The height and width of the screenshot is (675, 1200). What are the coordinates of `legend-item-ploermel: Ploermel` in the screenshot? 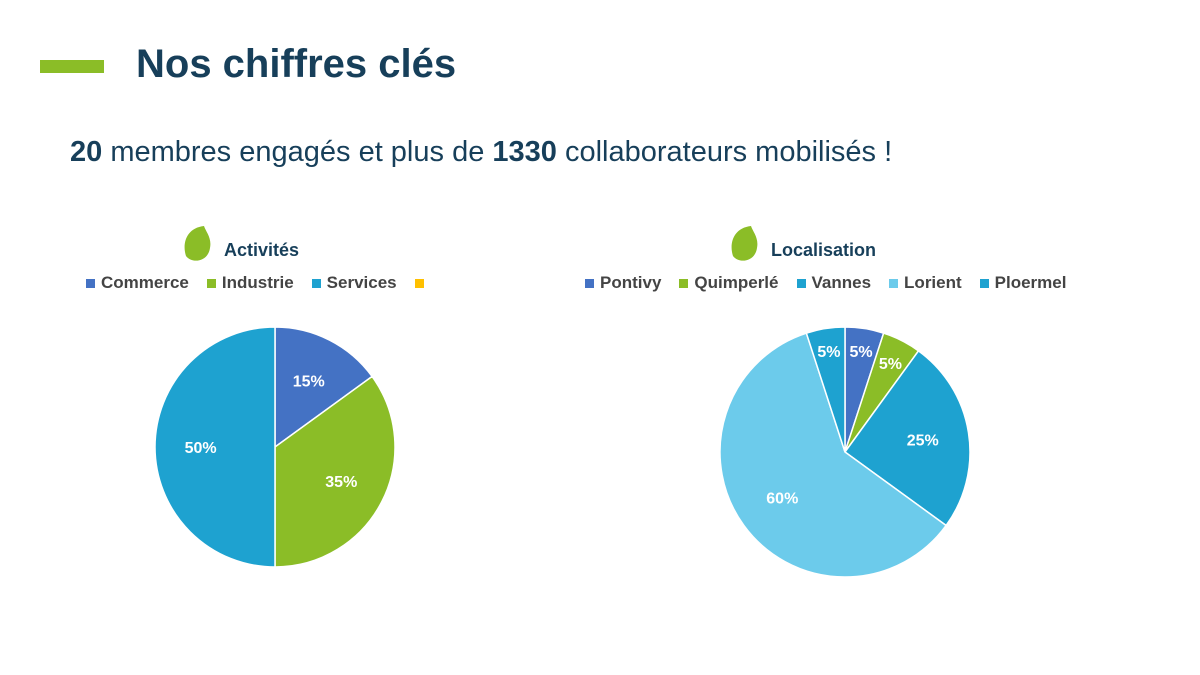 It's located at (1023, 283).